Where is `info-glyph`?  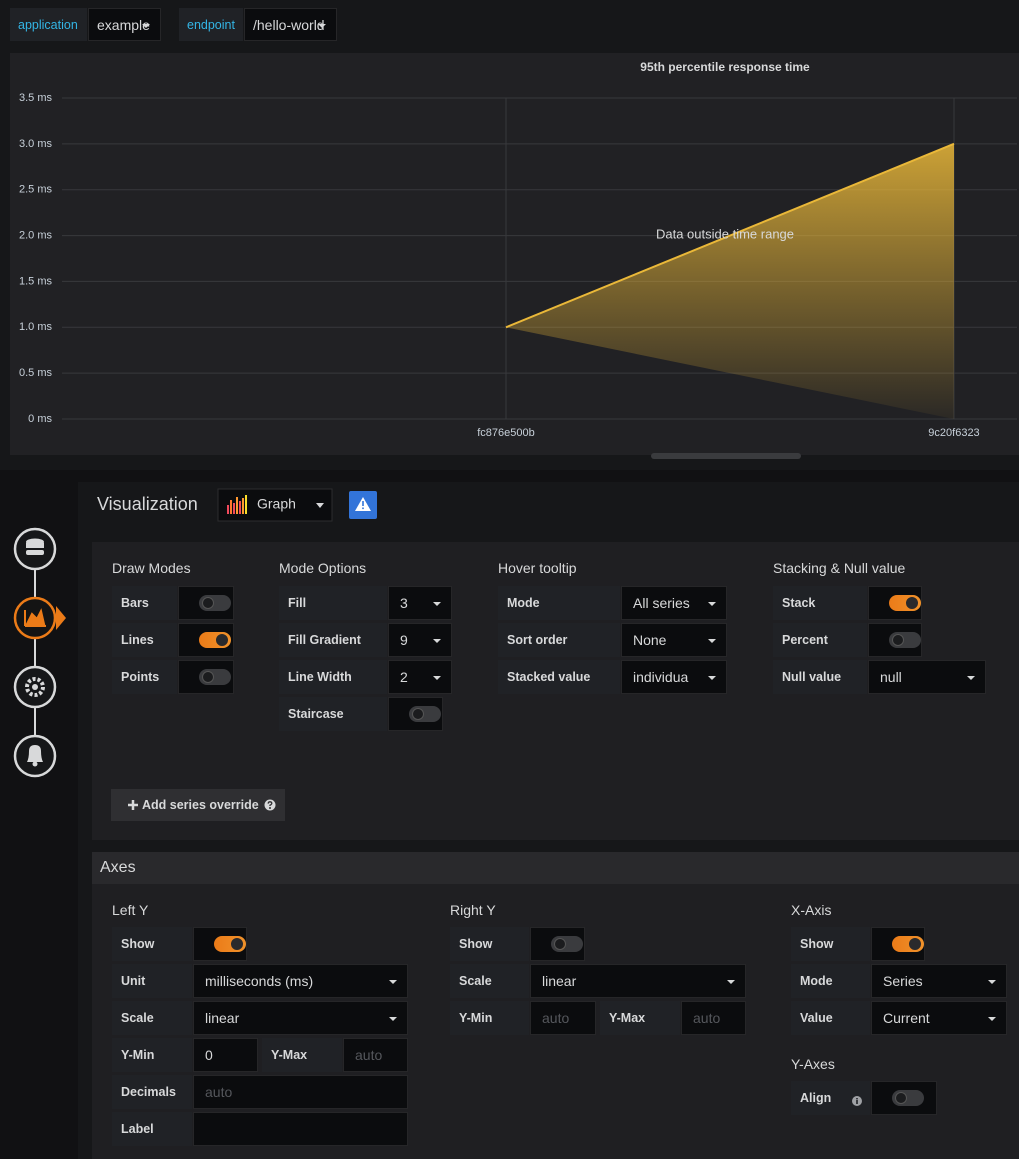 info-glyph is located at coordinates (857, 1101).